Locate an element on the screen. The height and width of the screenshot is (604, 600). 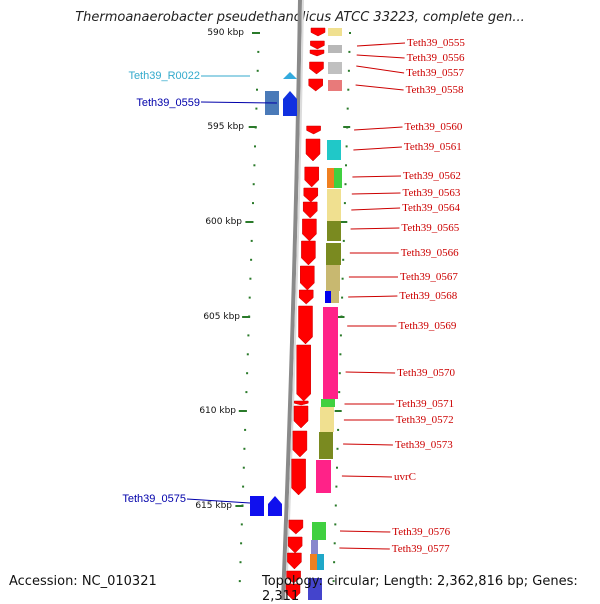
gene-label-right: uvrC is located at coordinates (405, 477).